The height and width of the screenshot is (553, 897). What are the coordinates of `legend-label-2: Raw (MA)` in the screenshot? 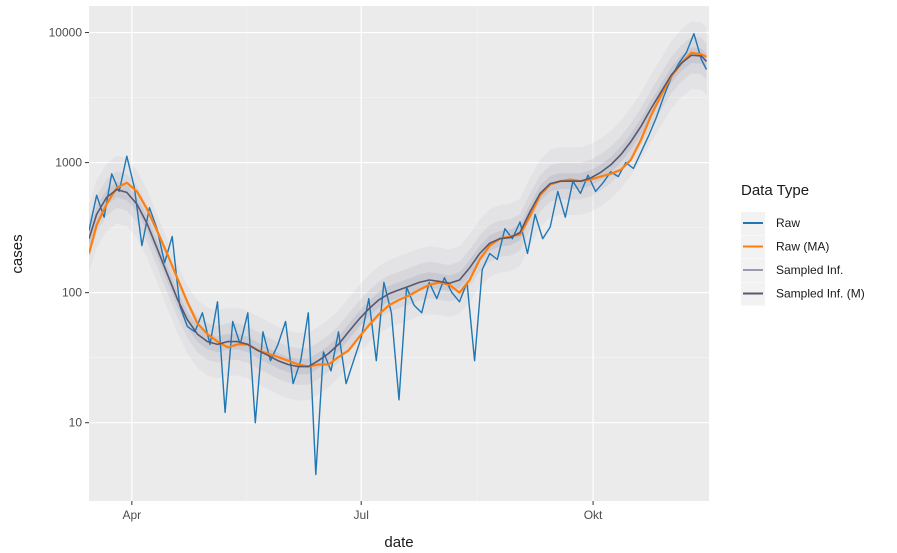 It's located at (802, 247).